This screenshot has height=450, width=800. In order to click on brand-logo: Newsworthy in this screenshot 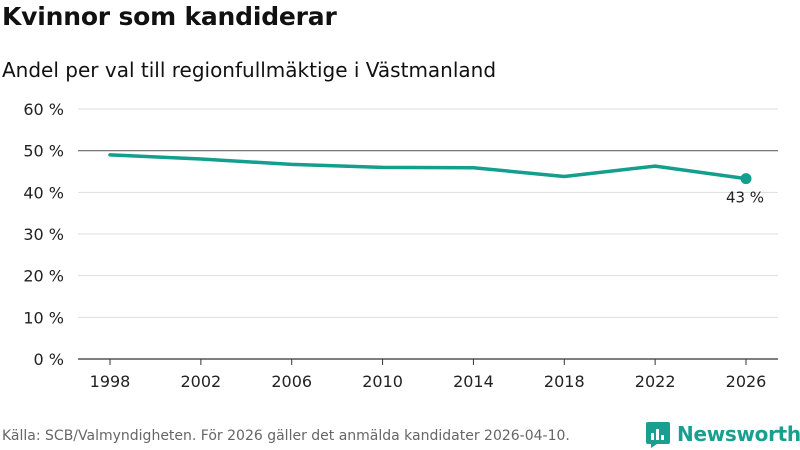, I will do `click(722, 434)`.